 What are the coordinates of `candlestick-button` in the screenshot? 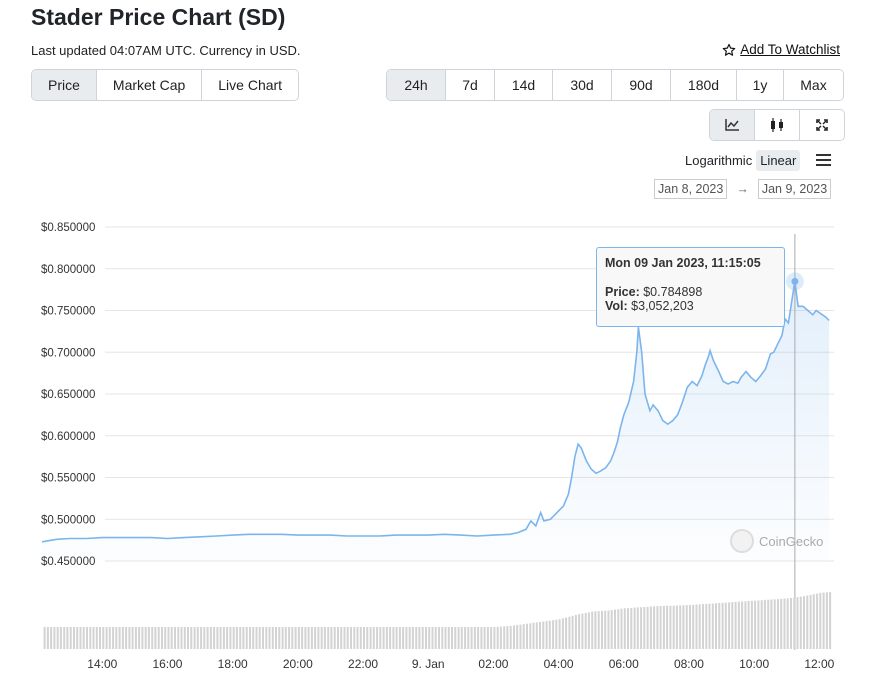 It's located at (777, 125).